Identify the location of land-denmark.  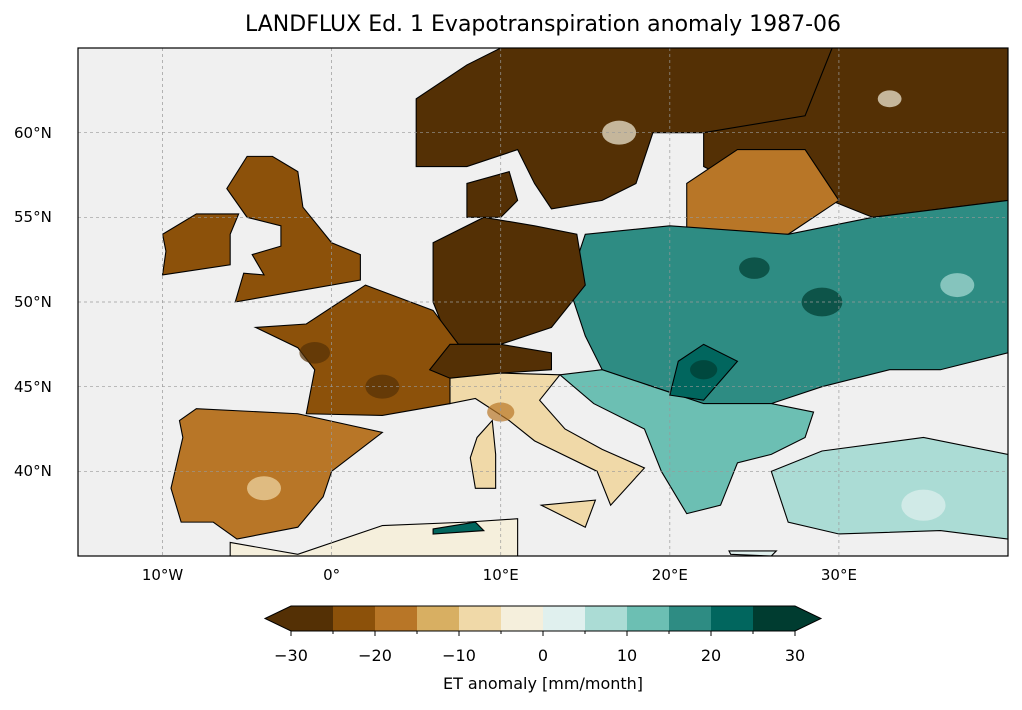
(492, 194).